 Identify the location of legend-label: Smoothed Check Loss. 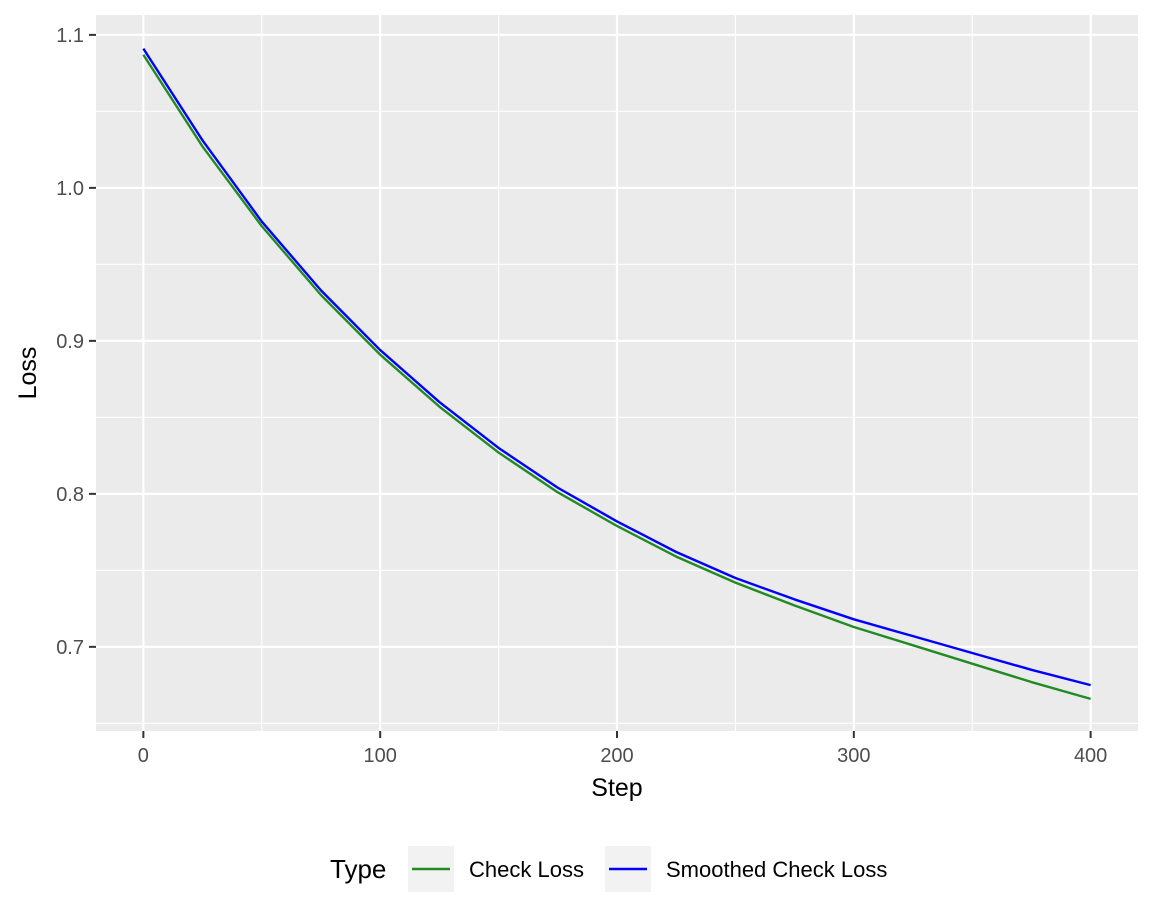
(776, 869).